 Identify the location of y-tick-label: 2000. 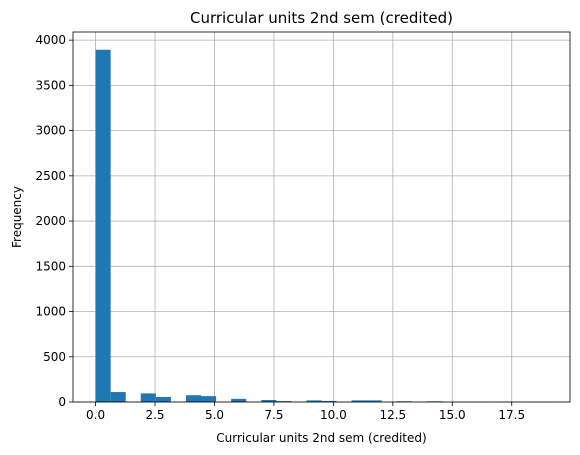
(50, 221).